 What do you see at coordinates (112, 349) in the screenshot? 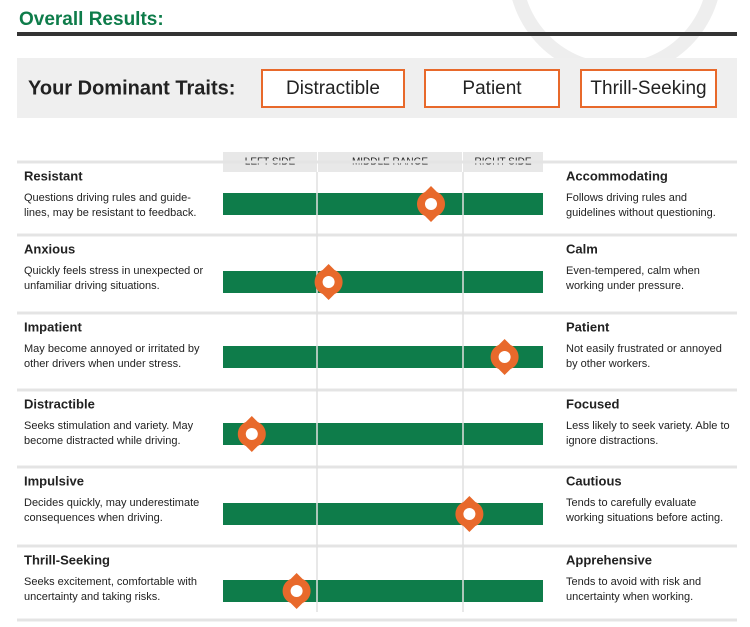
I see `left-desc: May become annoyed or irritated by` at bounding box center [112, 349].